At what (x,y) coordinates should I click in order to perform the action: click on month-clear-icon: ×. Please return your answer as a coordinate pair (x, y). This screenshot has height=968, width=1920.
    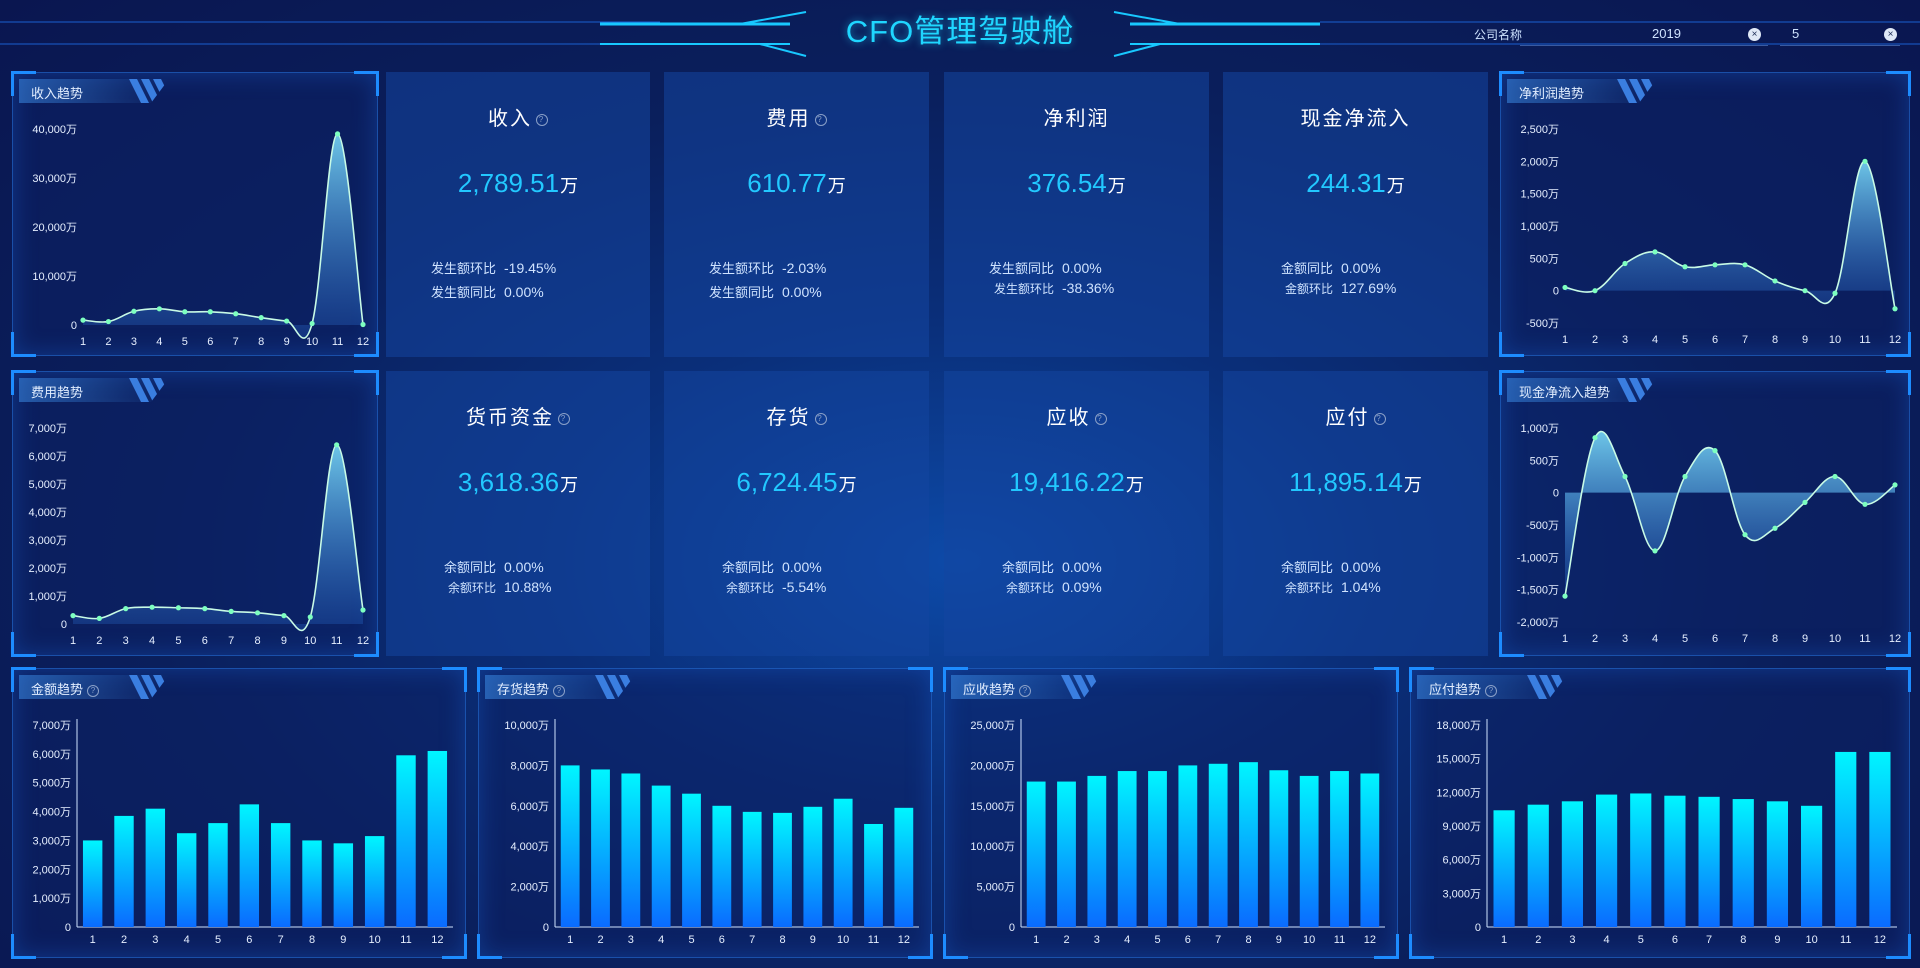
    Looking at the image, I should click on (1890, 34).